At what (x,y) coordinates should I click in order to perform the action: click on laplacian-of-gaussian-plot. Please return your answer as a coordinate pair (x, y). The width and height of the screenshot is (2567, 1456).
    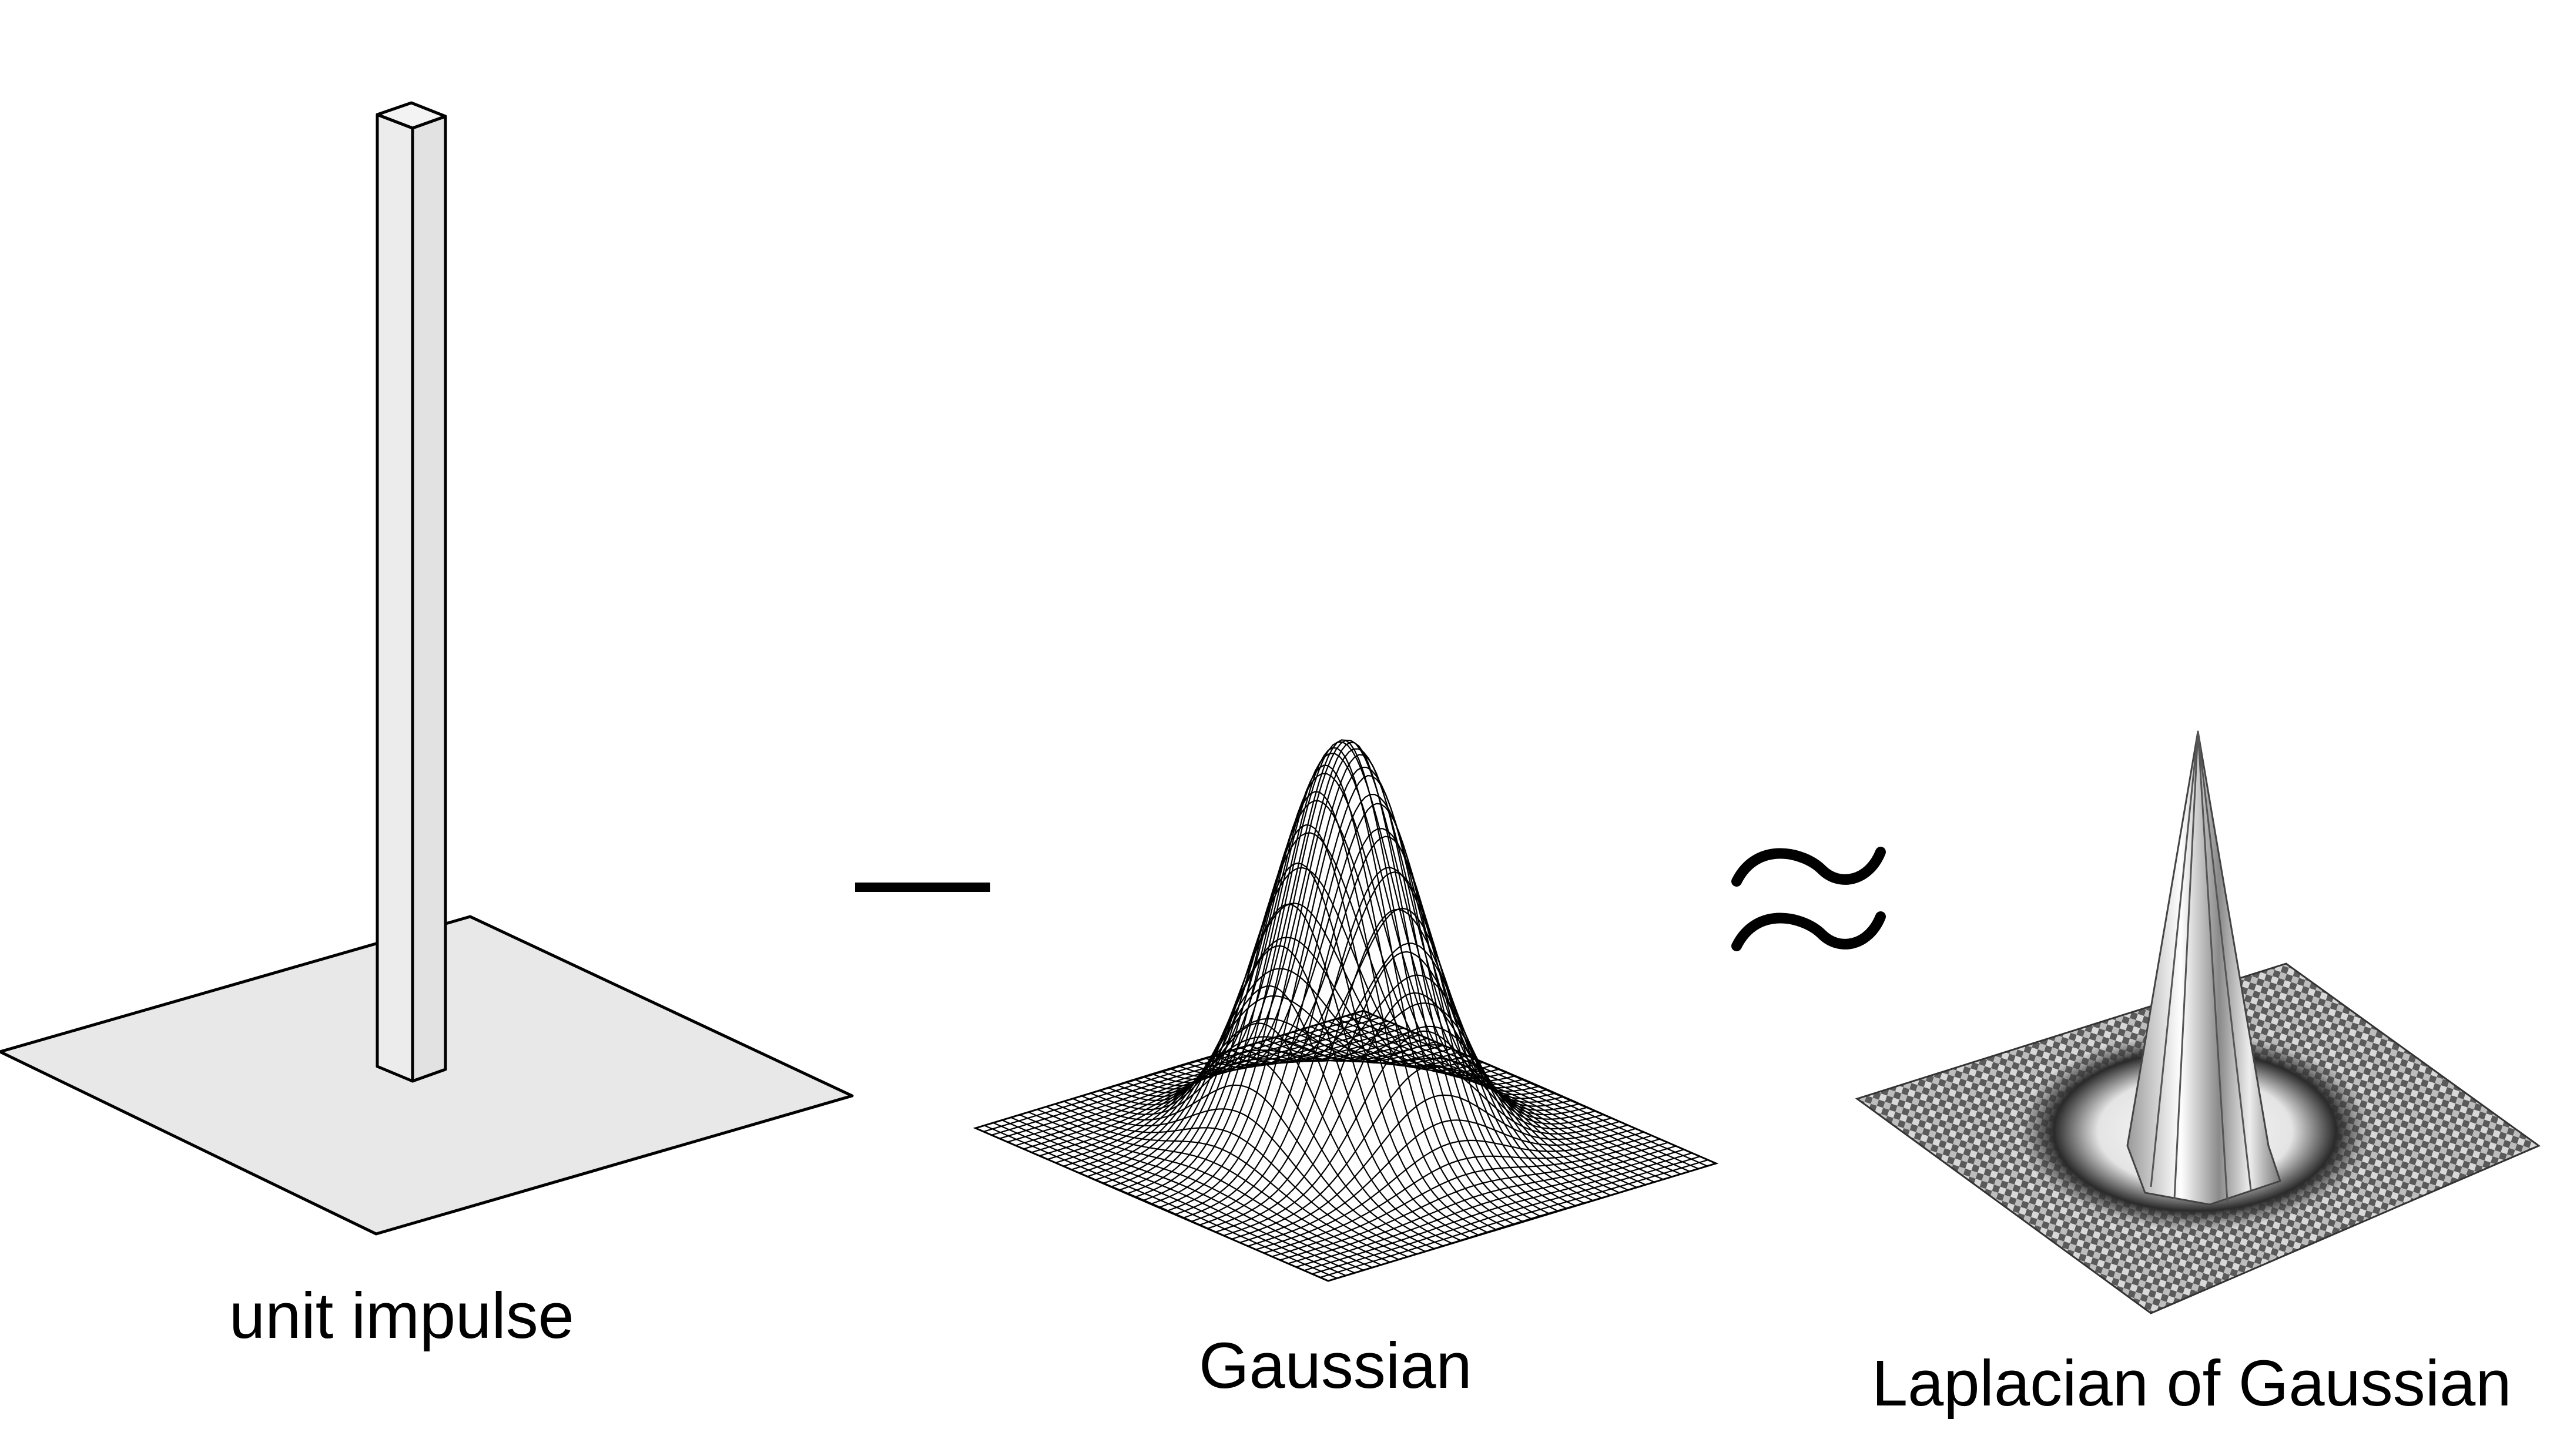
    Looking at the image, I should click on (2198, 1022).